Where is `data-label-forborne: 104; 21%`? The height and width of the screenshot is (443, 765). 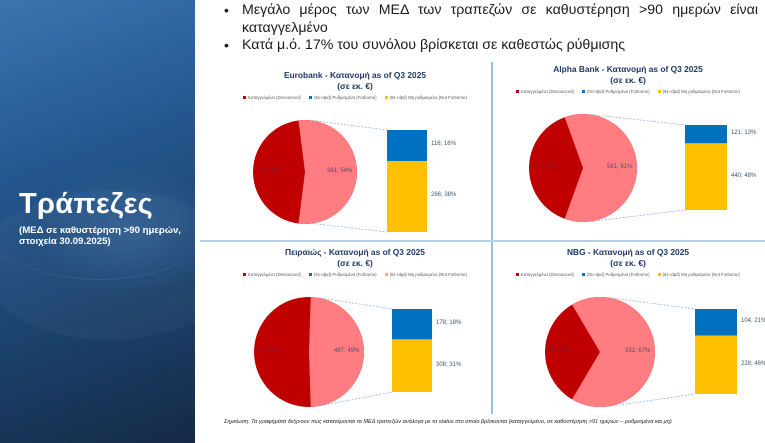 data-label-forborne: 104; 21% is located at coordinates (753, 321).